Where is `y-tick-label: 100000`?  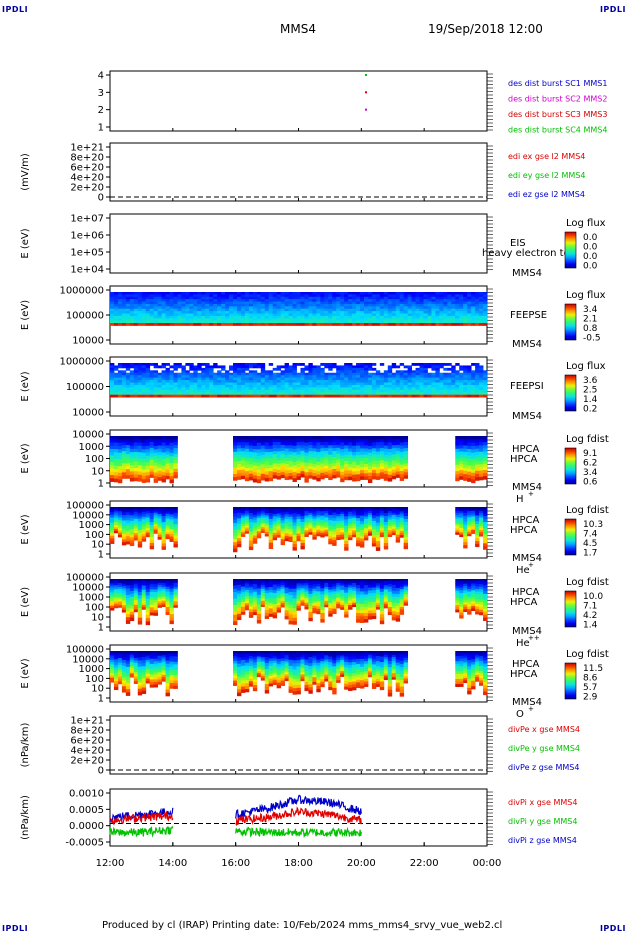 y-tick-label: 100000 is located at coordinates (85, 387).